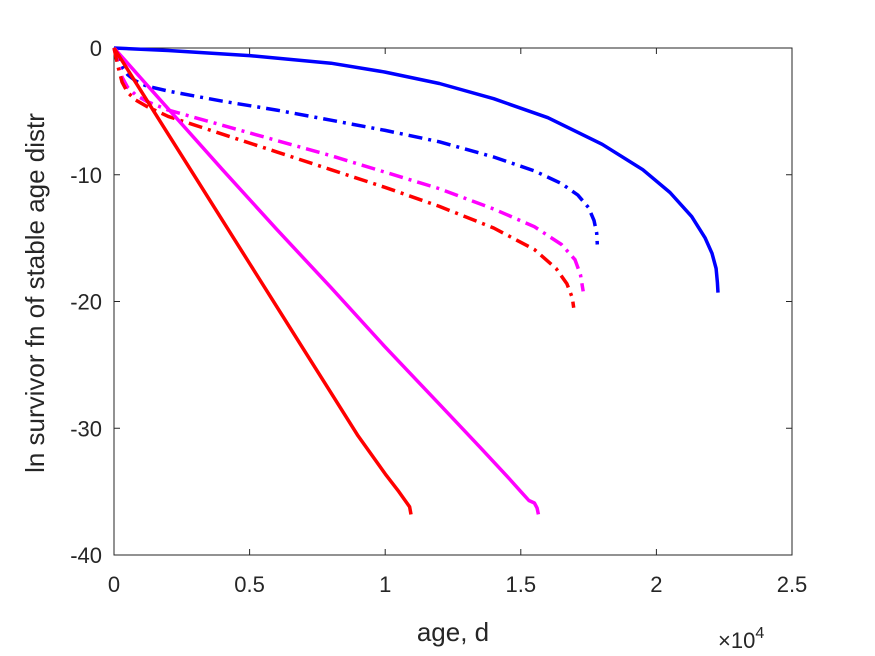  Describe the element at coordinates (86, 428) in the screenshot. I see `y-tick-label: -30` at that location.